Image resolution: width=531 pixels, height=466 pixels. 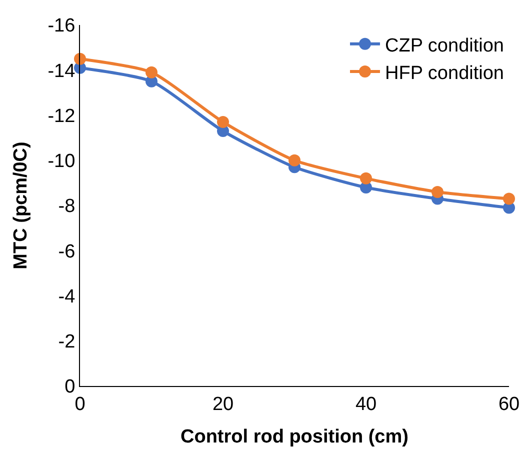 What do you see at coordinates (62, 161) in the screenshot?
I see `y-tick-label: -10` at bounding box center [62, 161].